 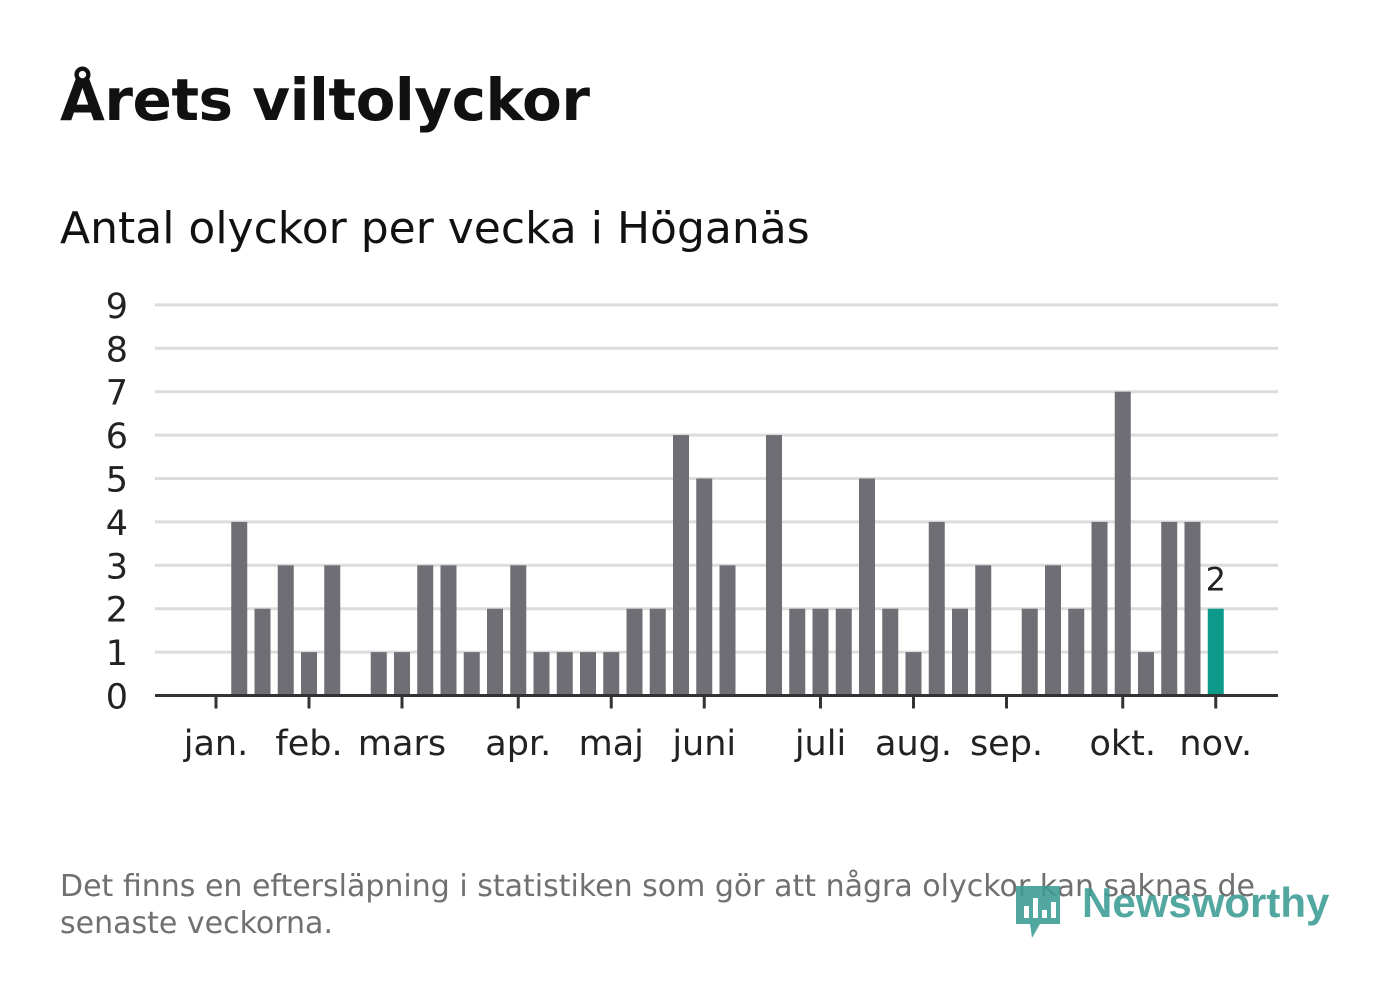 I want to click on x-tick-label-10: nov., so click(x=1215, y=744).